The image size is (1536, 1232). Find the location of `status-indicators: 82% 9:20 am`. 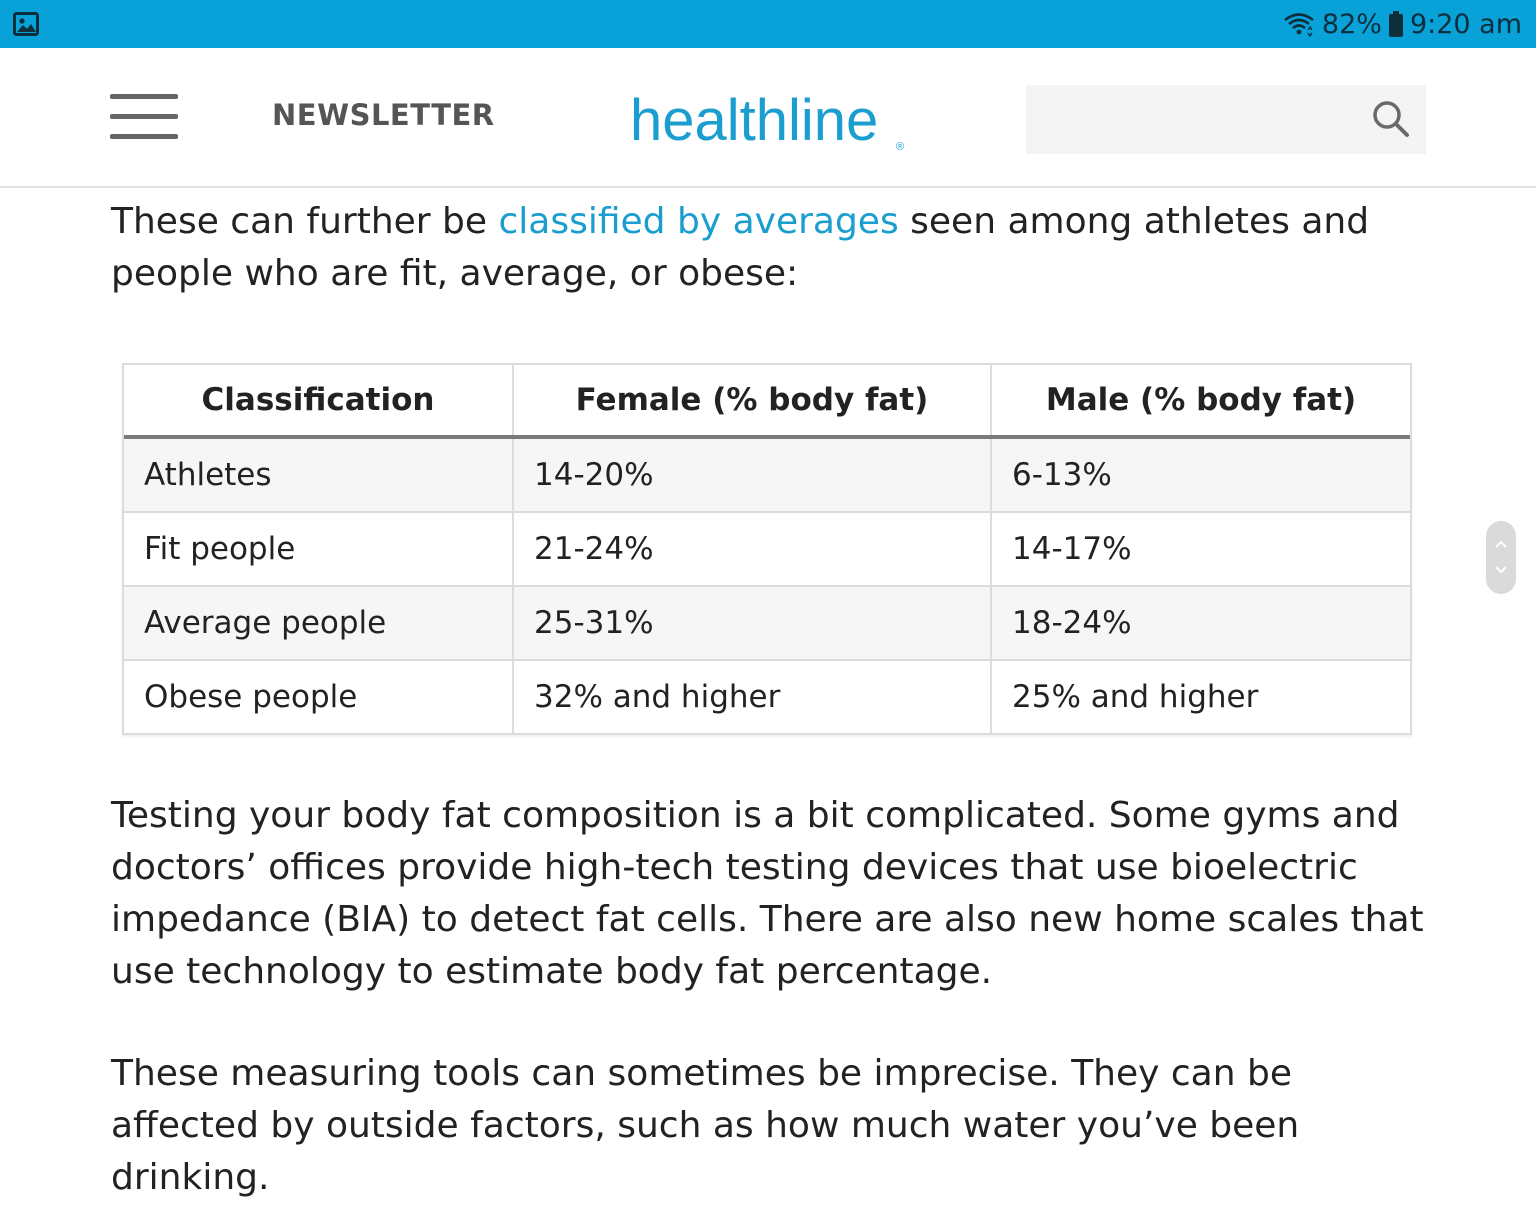

status-indicators: 82% 9:20 am is located at coordinates (1402, 24).